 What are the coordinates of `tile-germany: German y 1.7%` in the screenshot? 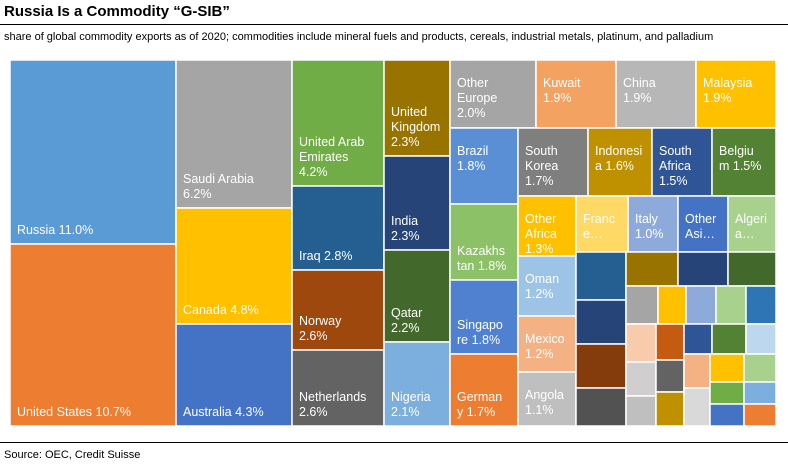 It's located at (484, 390).